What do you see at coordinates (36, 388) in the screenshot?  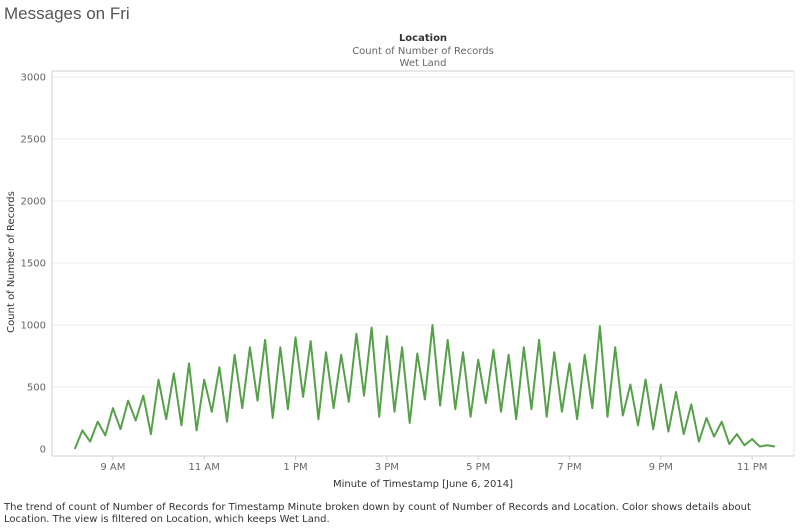 I see `y-tick-label: 500` at bounding box center [36, 388].